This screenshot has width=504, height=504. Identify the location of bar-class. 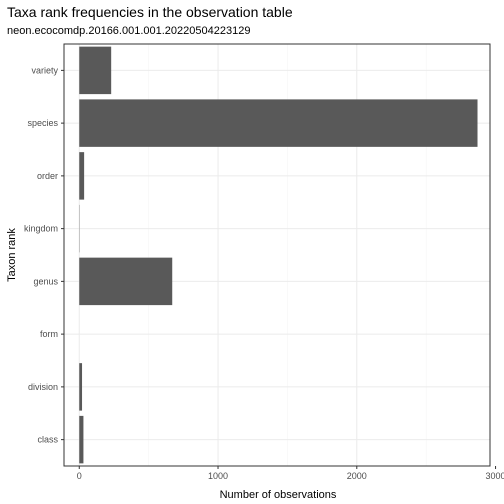
(81, 439).